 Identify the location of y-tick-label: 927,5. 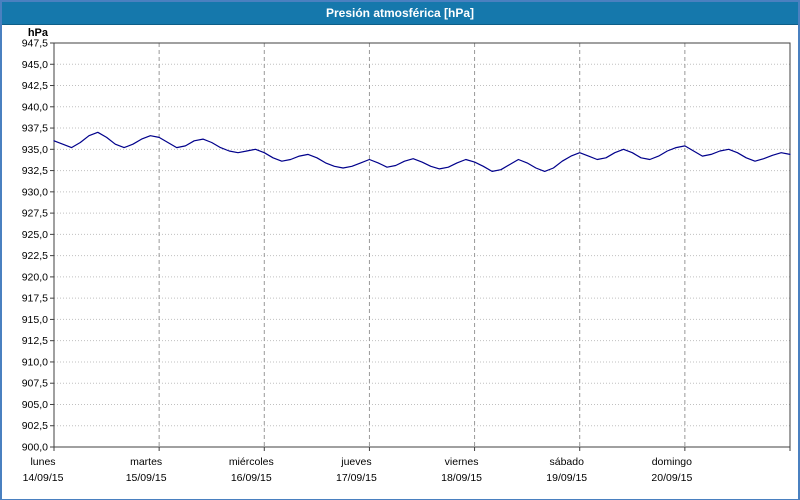
(35, 214).